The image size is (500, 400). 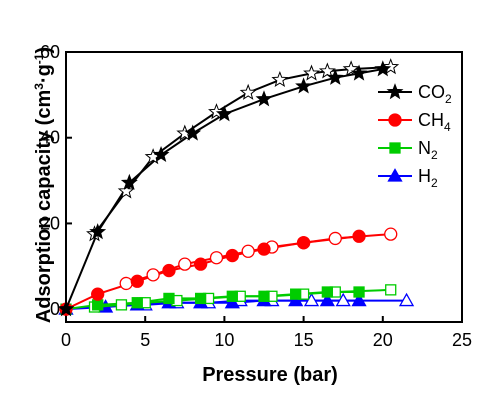 What do you see at coordinates (414, 122) in the screenshot?
I see `legend-item-ch4: CH4` at bounding box center [414, 122].